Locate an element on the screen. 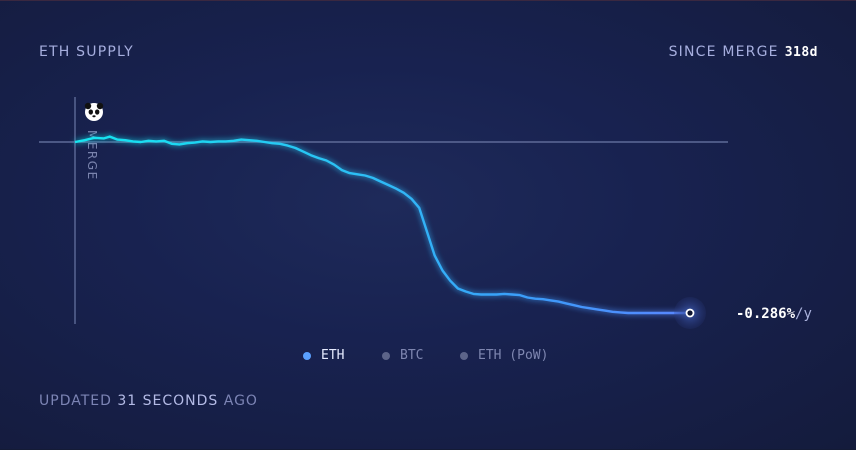 The image size is (856, 450). end-point is located at coordinates (690, 313).